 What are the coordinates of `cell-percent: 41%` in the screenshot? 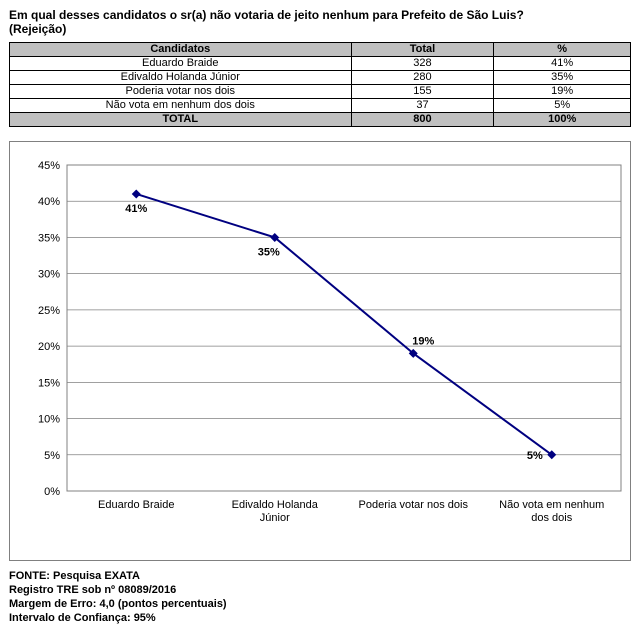 It's located at (562, 63).